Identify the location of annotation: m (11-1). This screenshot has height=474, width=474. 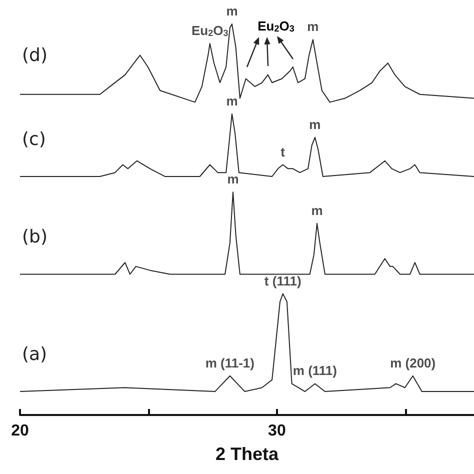
(229, 362).